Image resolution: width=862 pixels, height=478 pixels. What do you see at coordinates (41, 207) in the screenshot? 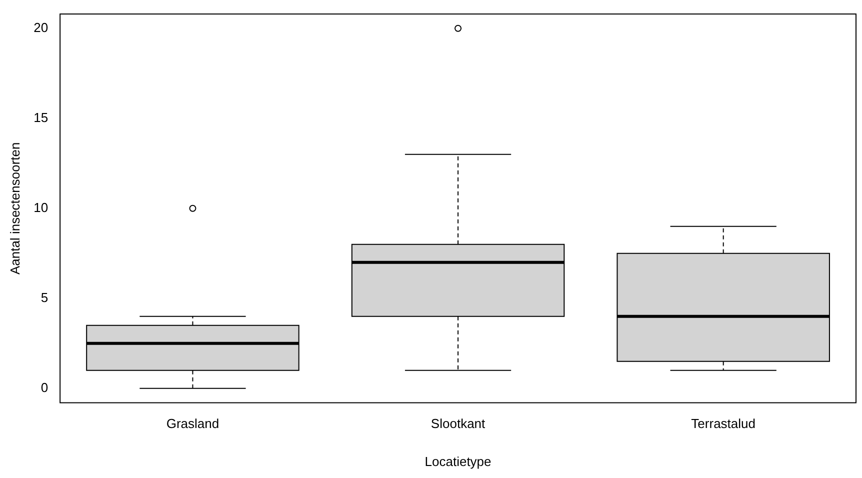
I see `y-tick-label: 10` at bounding box center [41, 207].